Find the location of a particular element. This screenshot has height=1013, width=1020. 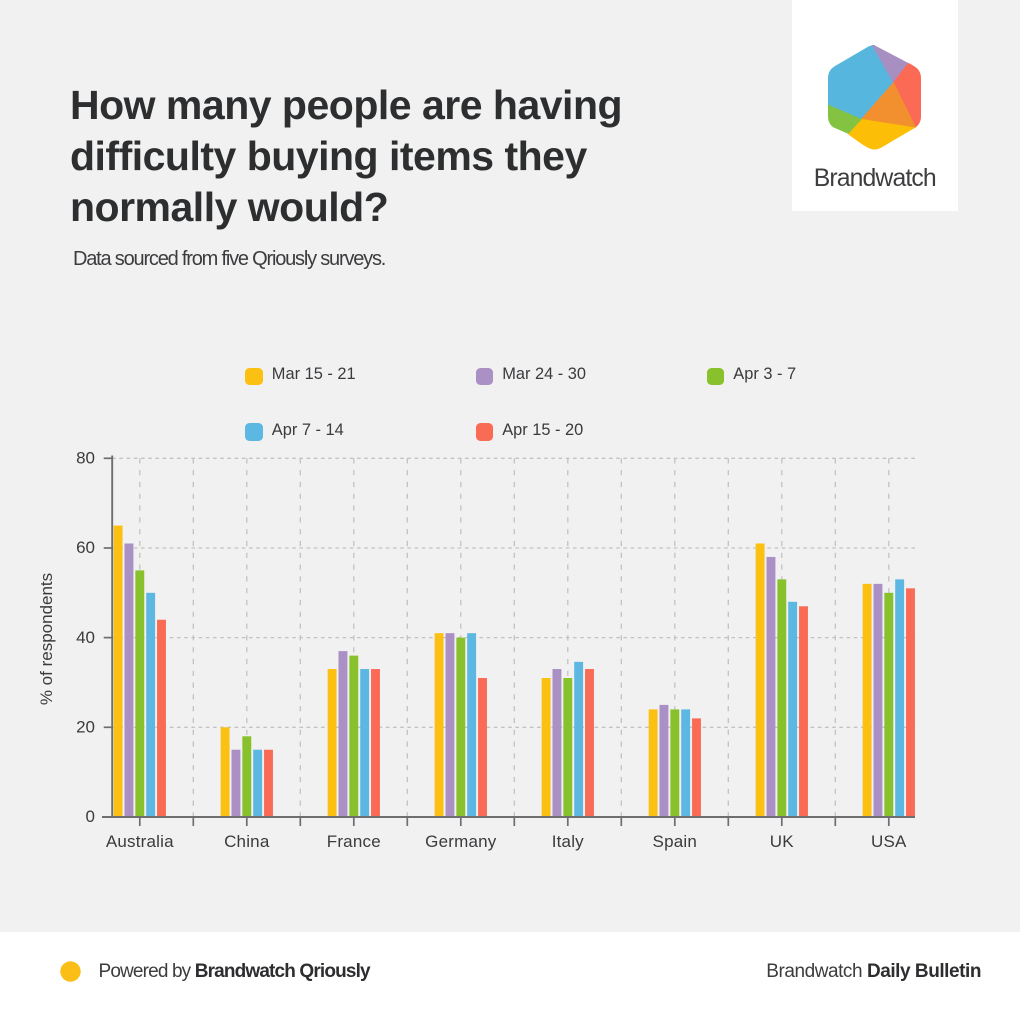

svg-text: Spain is located at coordinates (675, 841).